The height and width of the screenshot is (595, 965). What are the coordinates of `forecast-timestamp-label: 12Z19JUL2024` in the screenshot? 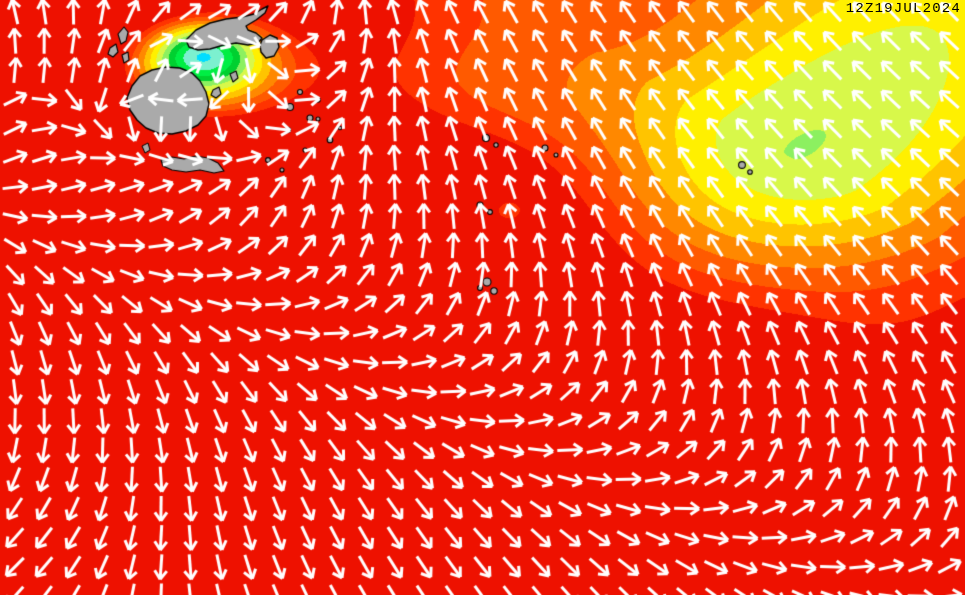 It's located at (903, 9).